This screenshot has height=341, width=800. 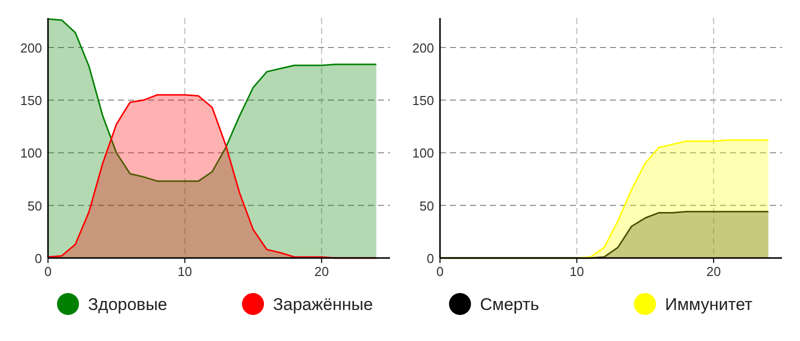 I want to click on legend-label: Смерть, so click(x=510, y=304).